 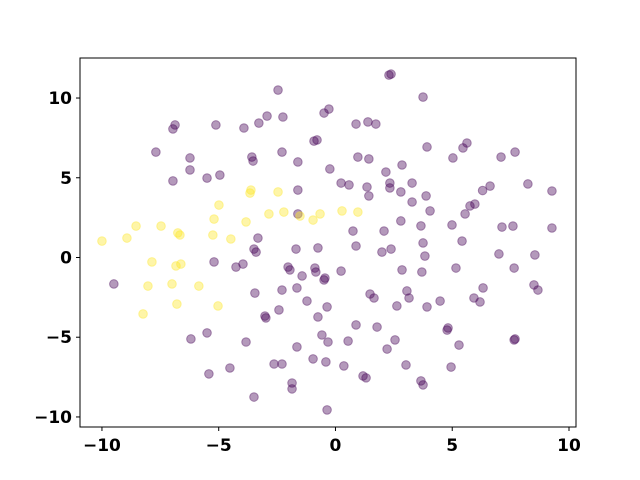 I want to click on x-tick-label: 10, so click(x=569, y=446).